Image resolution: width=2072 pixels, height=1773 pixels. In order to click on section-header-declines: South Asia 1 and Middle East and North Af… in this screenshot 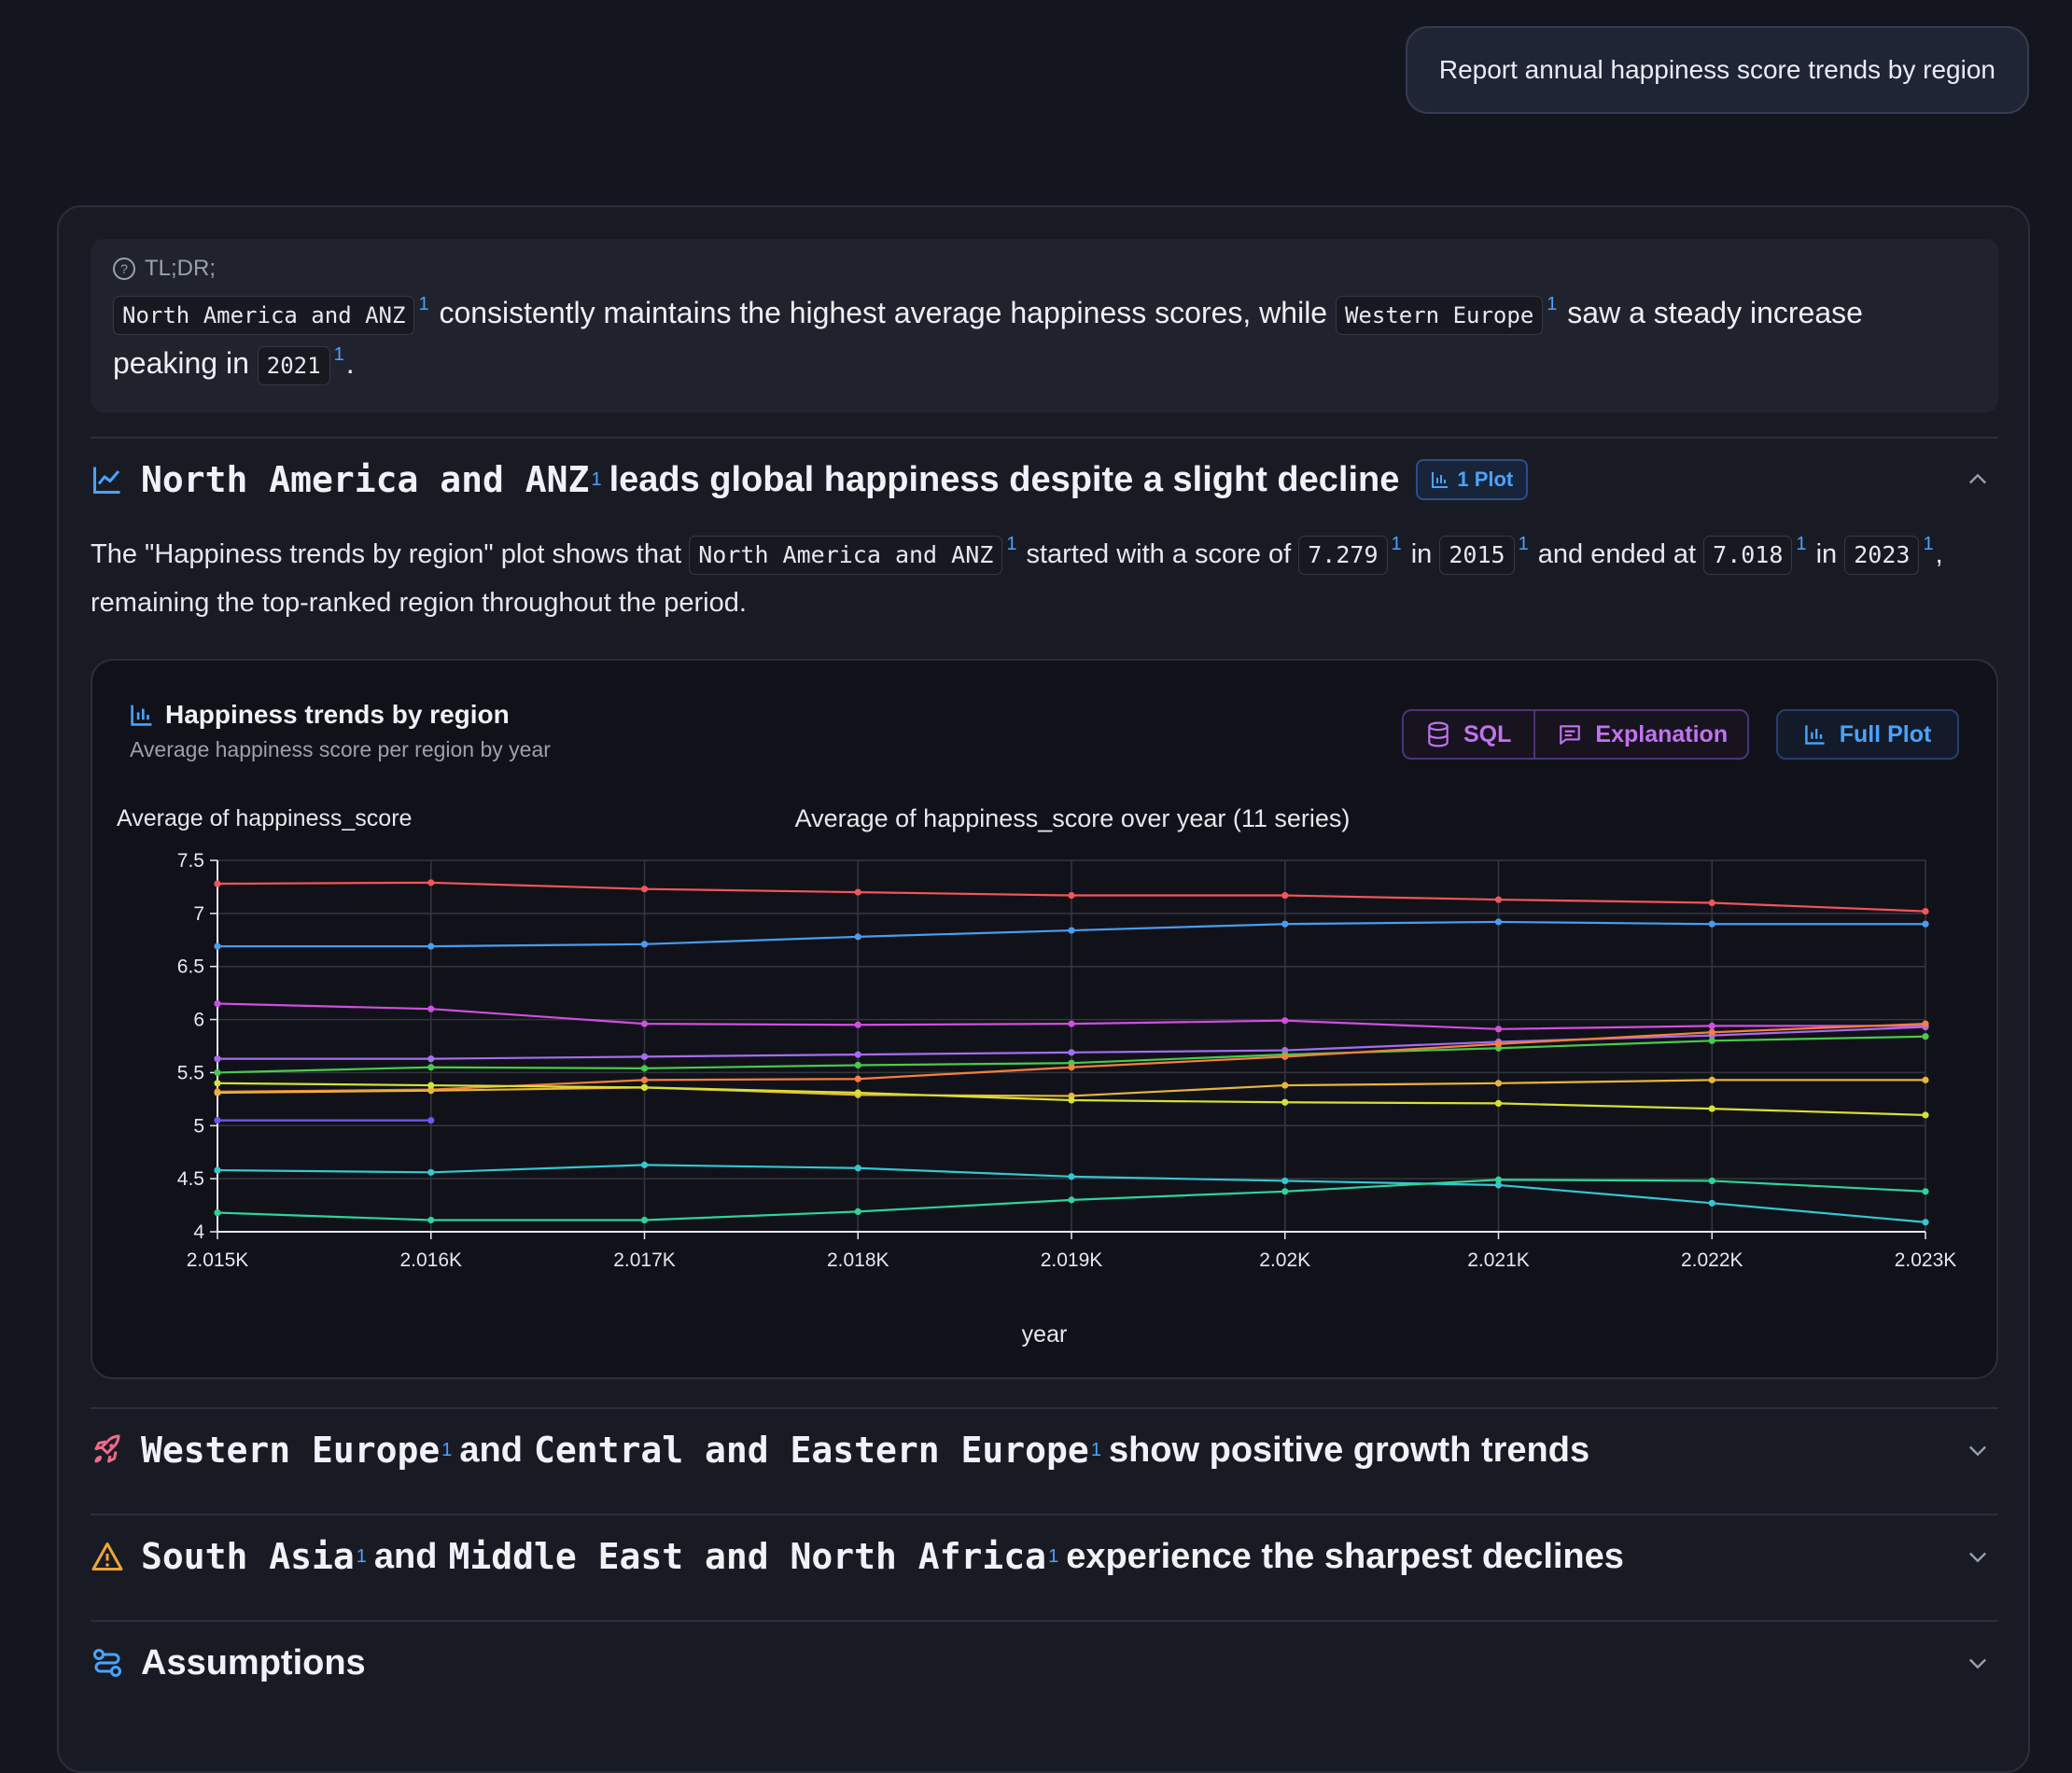, I will do `click(1044, 1557)`.